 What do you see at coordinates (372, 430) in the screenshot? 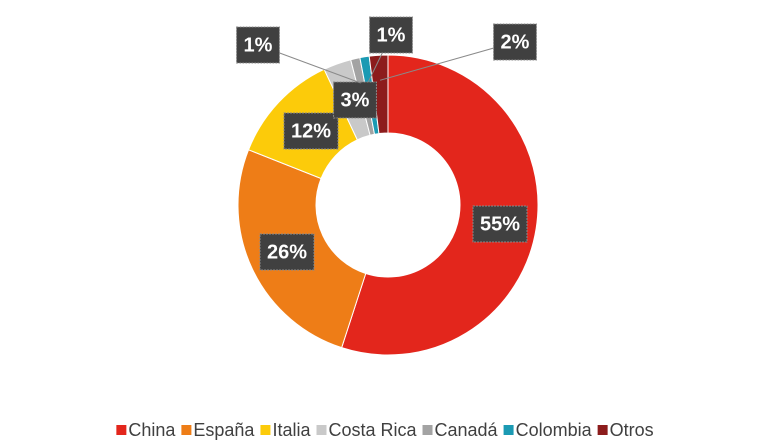
I see `legend-label: Costa Rica` at bounding box center [372, 430].